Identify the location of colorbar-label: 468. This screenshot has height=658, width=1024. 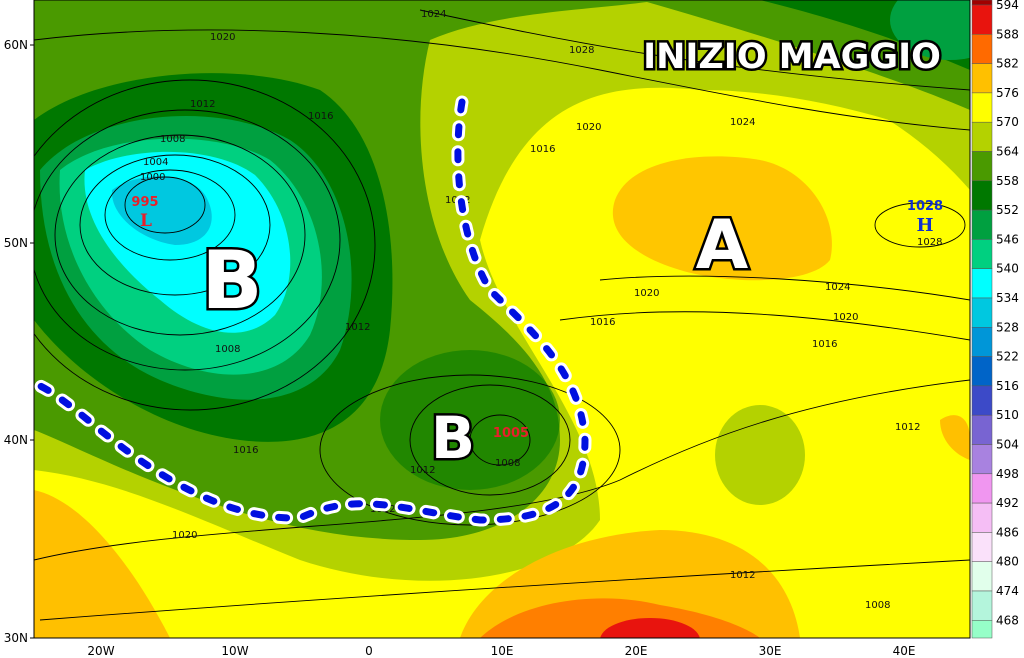
(1007, 620).